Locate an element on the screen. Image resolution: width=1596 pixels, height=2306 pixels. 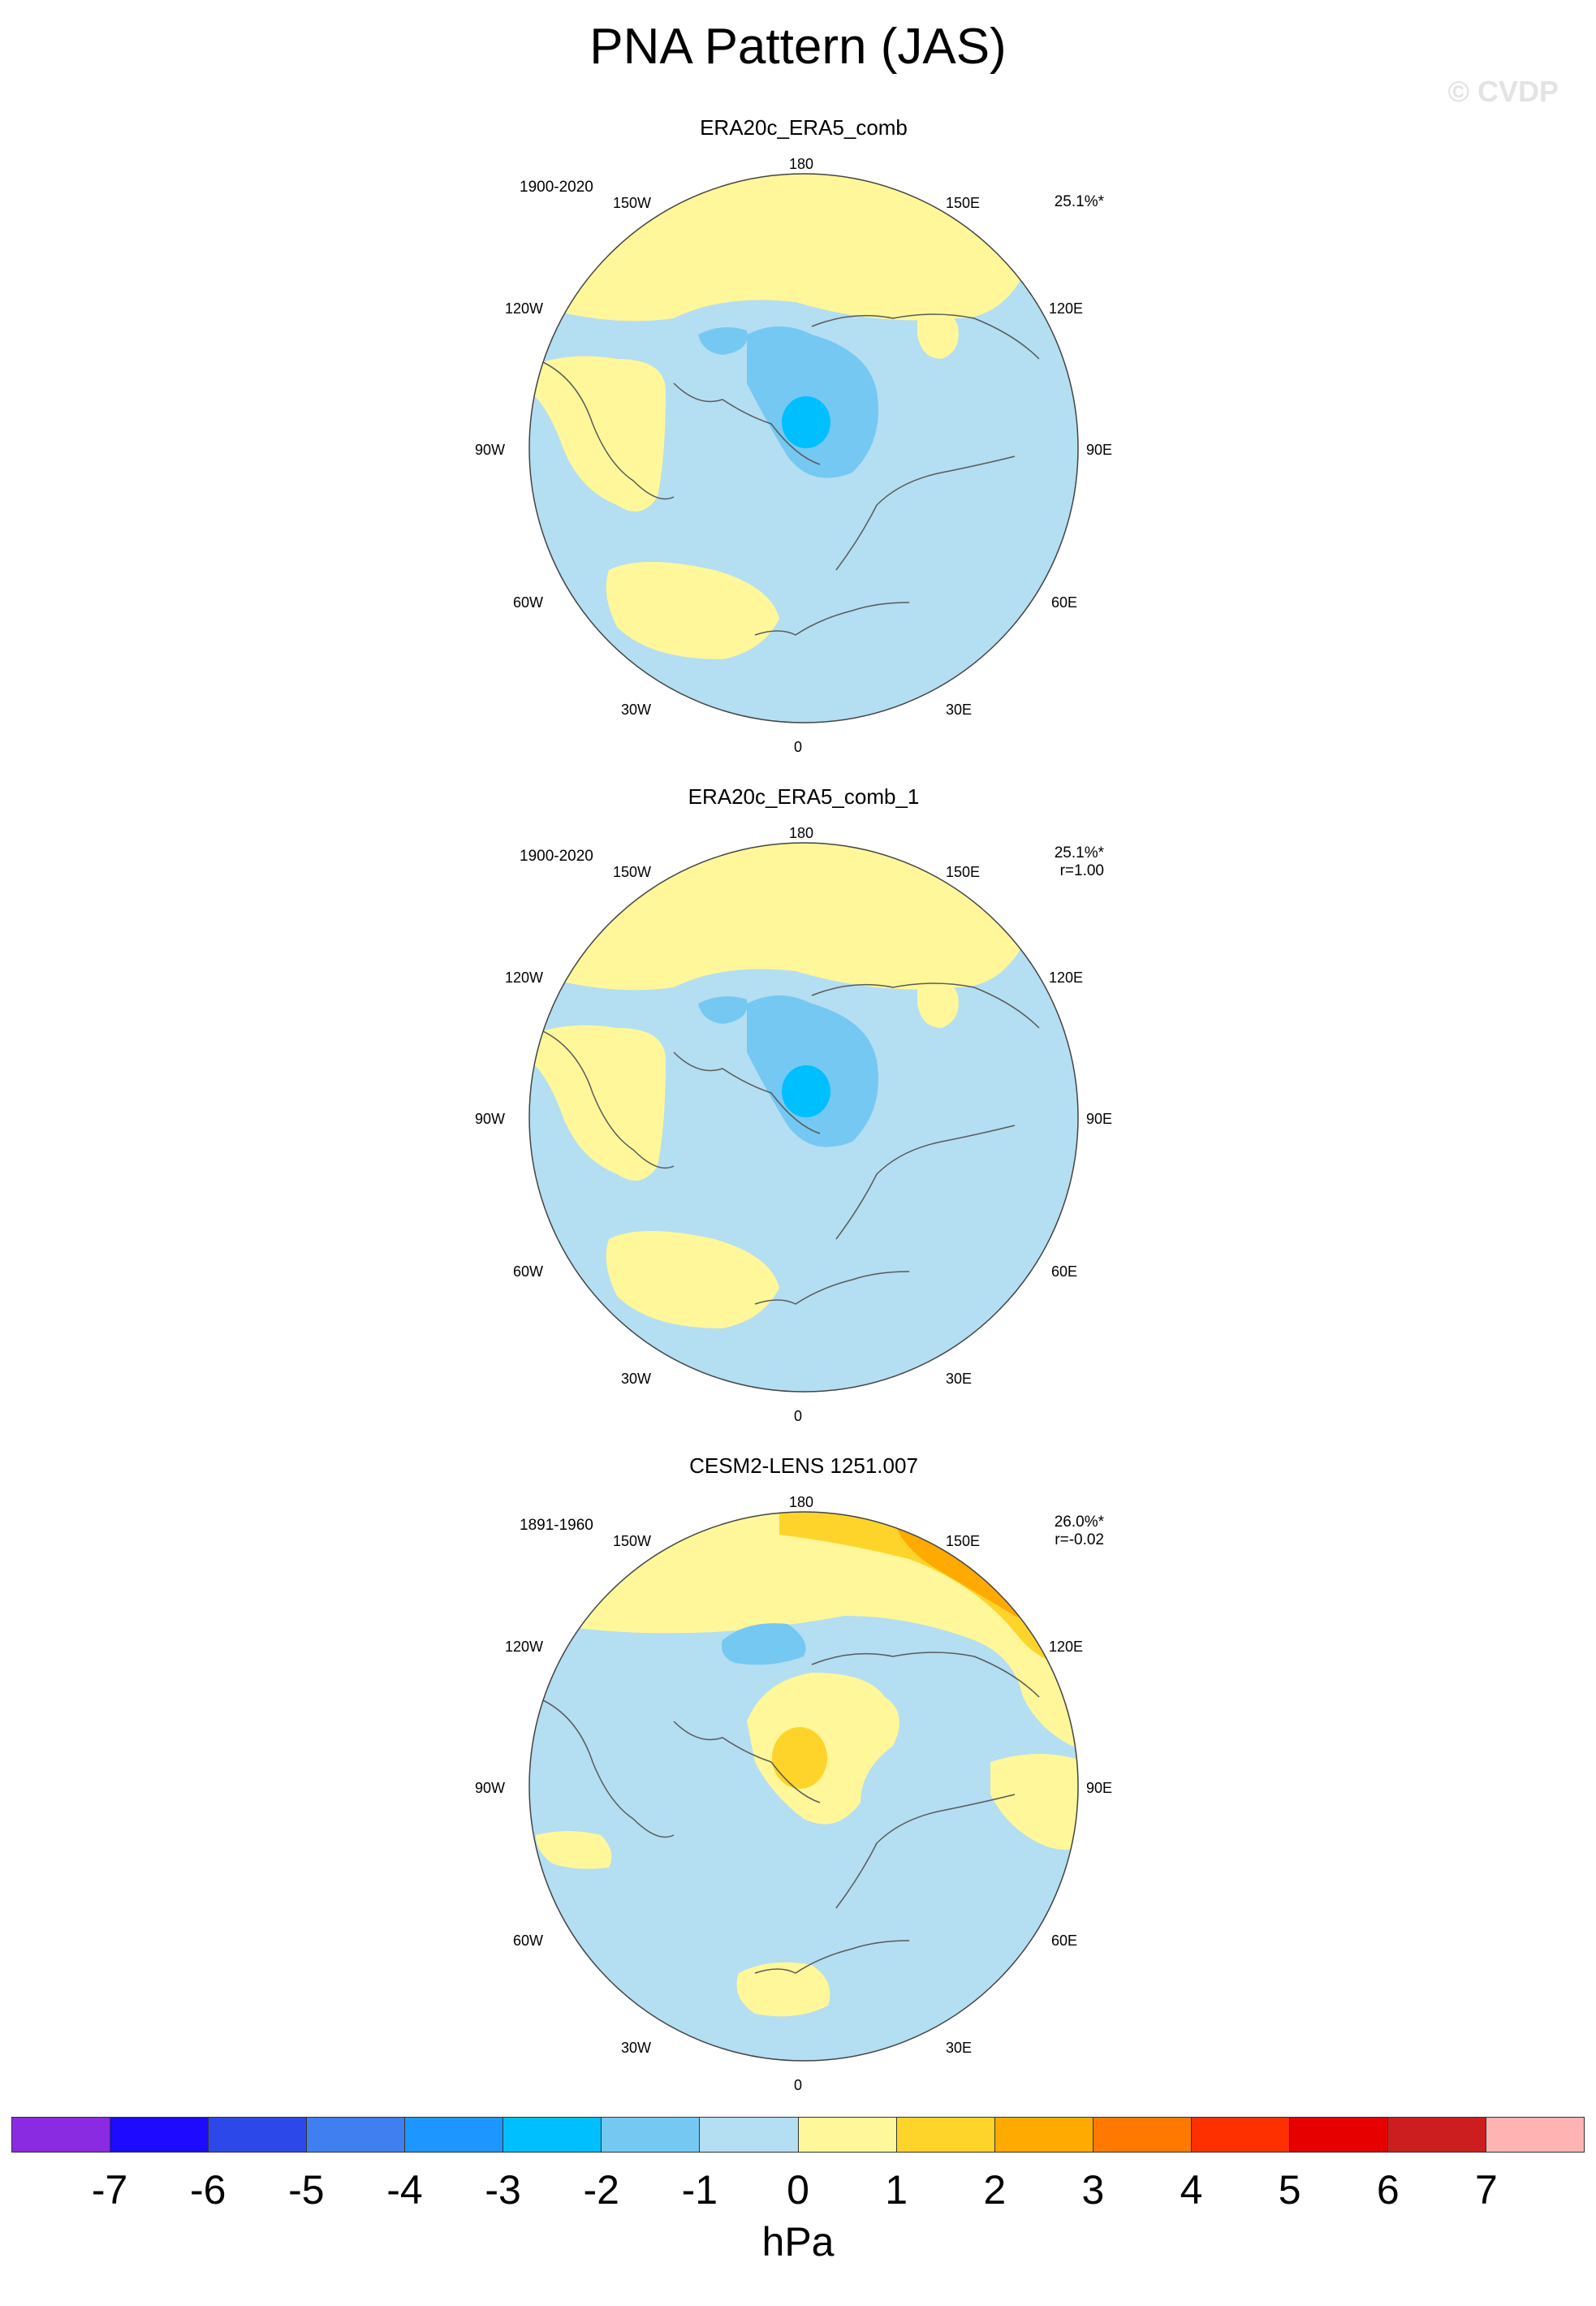
figure-title: PNA Pattern (JAS) is located at coordinates (798, 47).